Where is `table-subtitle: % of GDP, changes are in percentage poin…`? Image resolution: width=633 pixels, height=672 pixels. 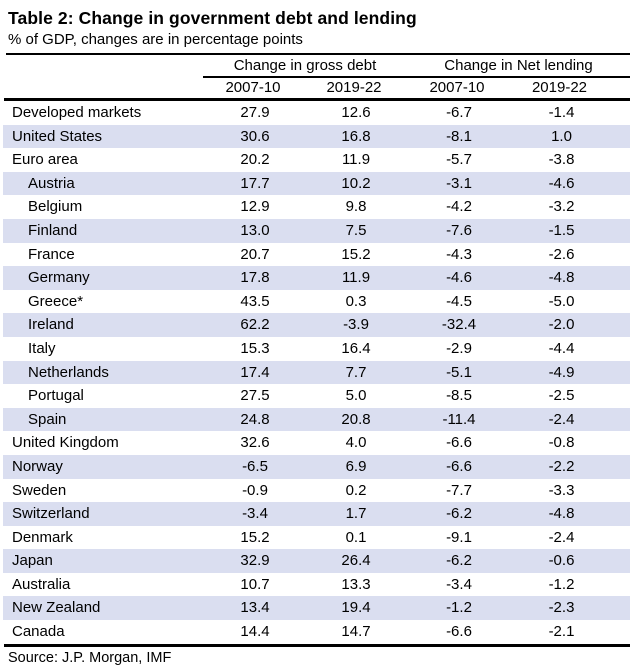
table-subtitle: % of GDP, changes are in percentage poin… is located at coordinates (155, 39).